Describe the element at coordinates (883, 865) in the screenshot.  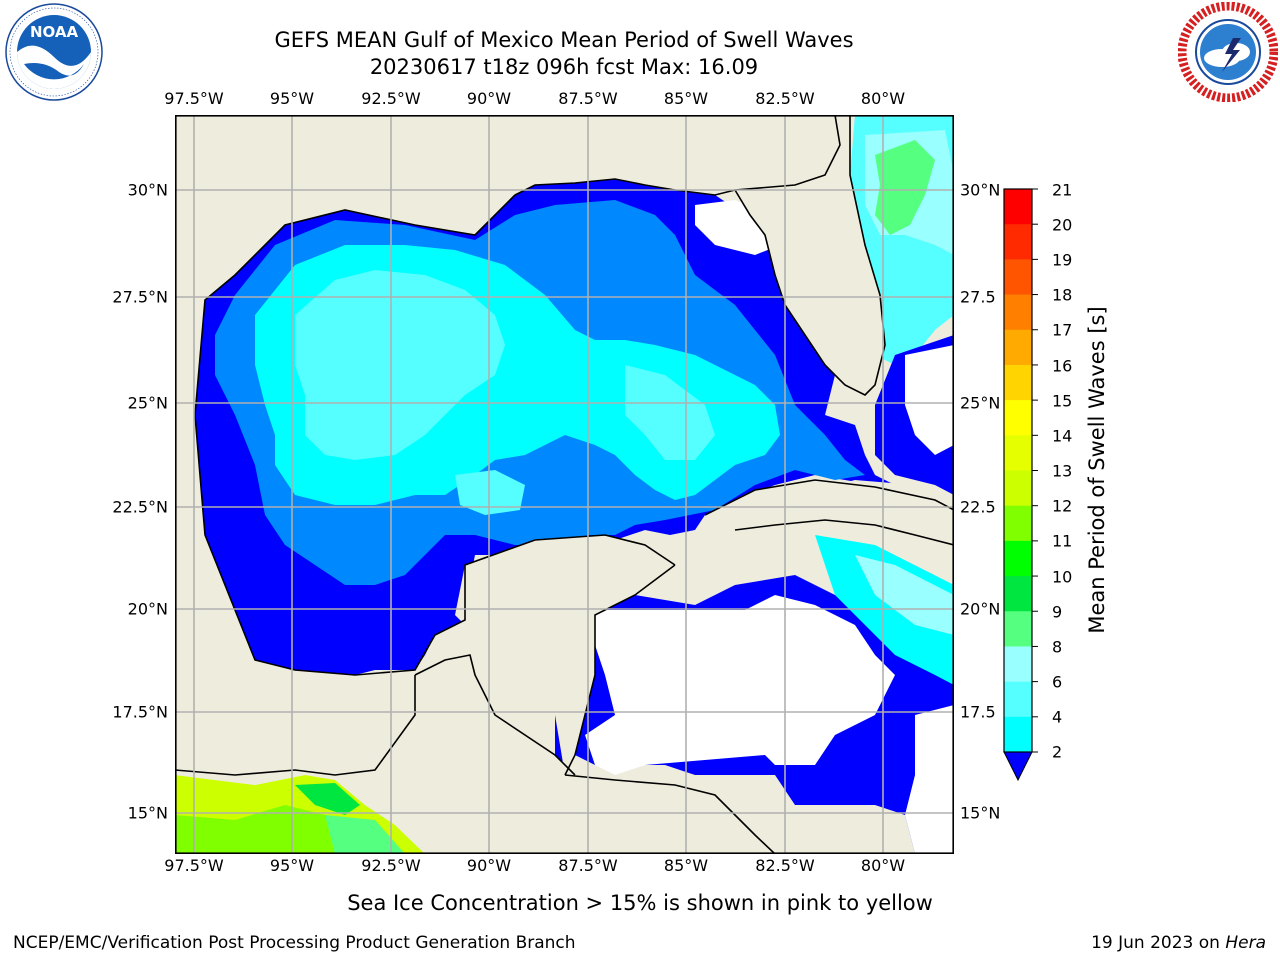
I see `lon-tick-bottom: 80°W` at that location.